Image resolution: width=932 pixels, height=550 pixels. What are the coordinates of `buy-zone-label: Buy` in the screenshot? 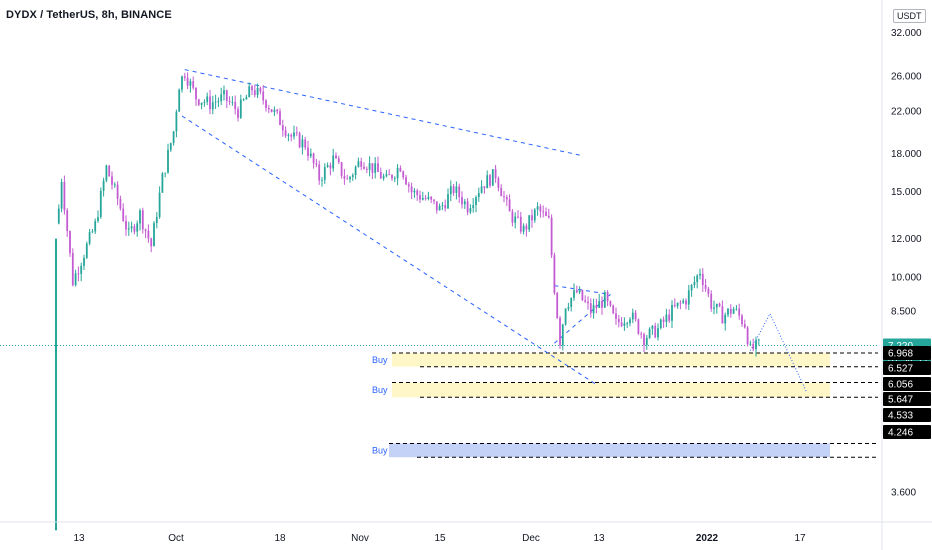 It's located at (380, 450).